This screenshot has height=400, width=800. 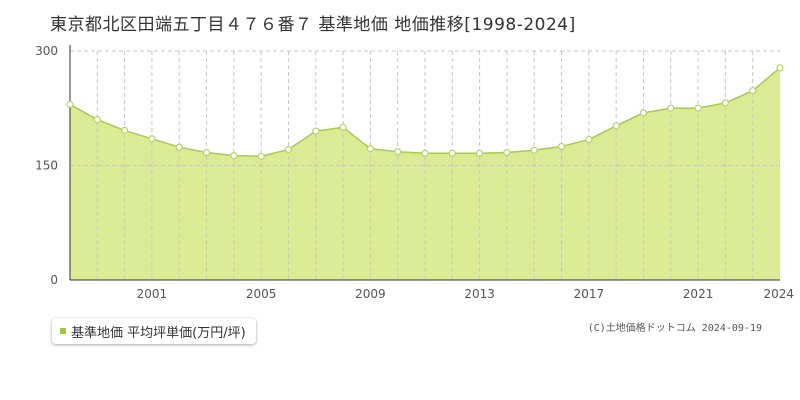 I want to click on x-tick-label: 2009, so click(x=370, y=294).